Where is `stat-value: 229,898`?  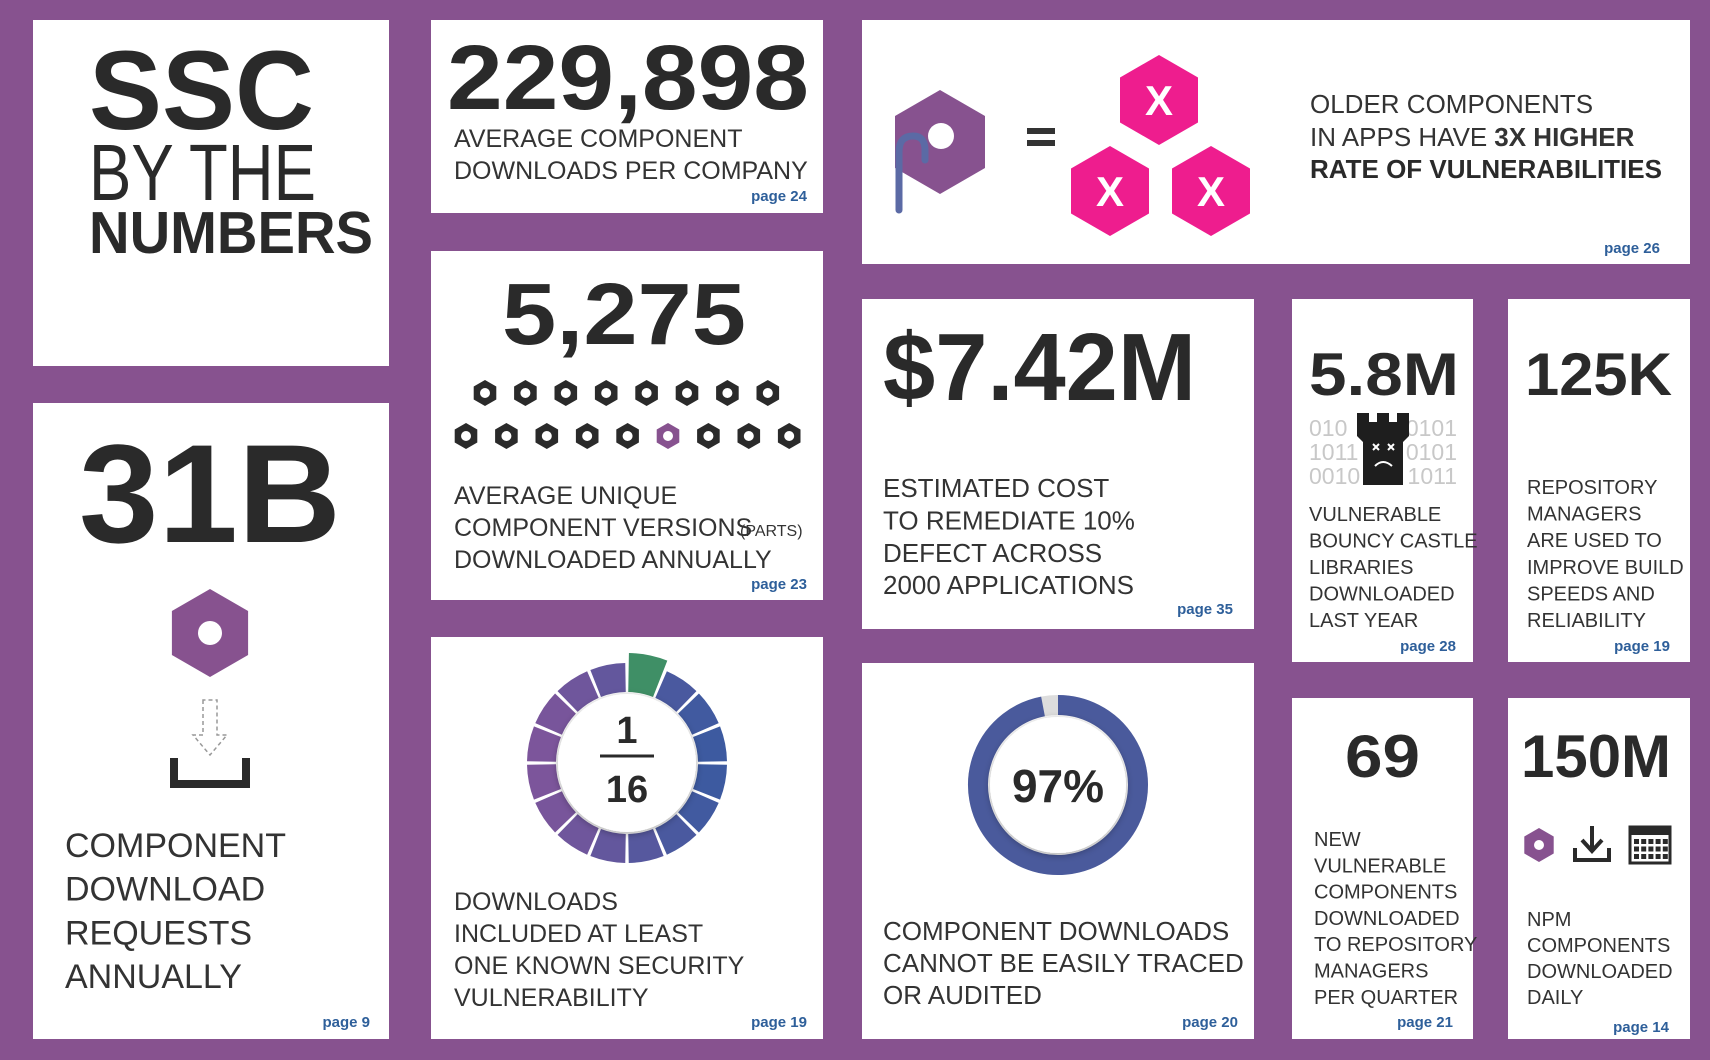 stat-value: 229,898 is located at coordinates (628, 78).